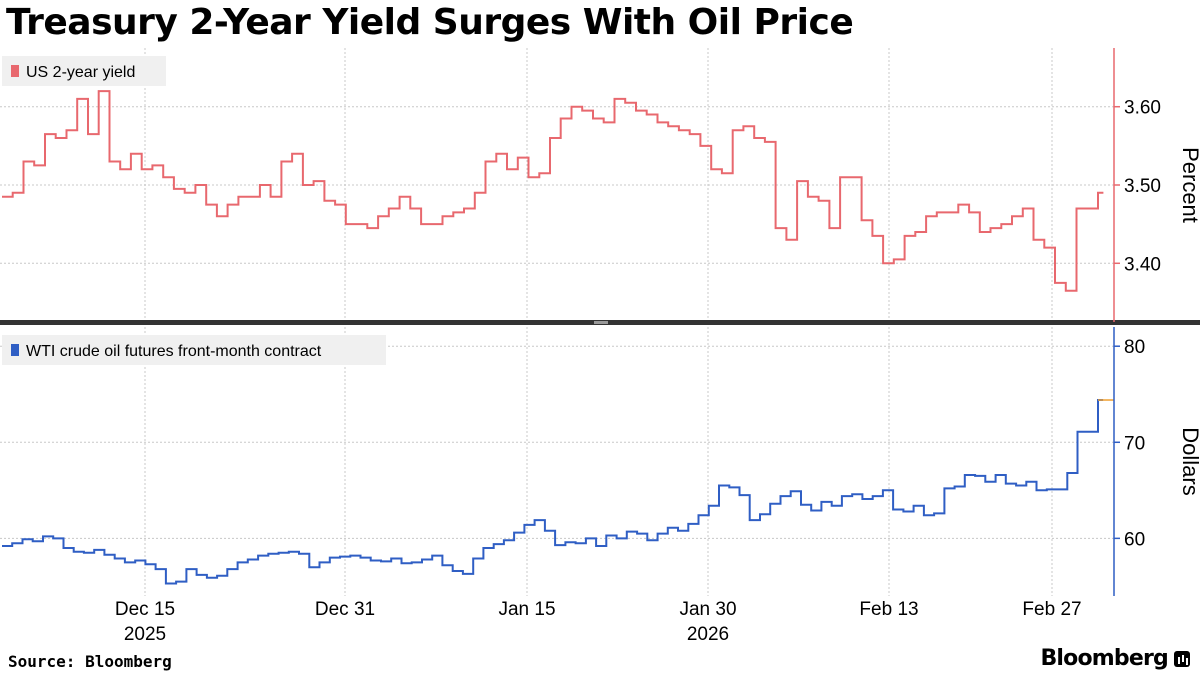  Describe the element at coordinates (1104, 658) in the screenshot. I see `brand-name: Bloomberg` at that location.